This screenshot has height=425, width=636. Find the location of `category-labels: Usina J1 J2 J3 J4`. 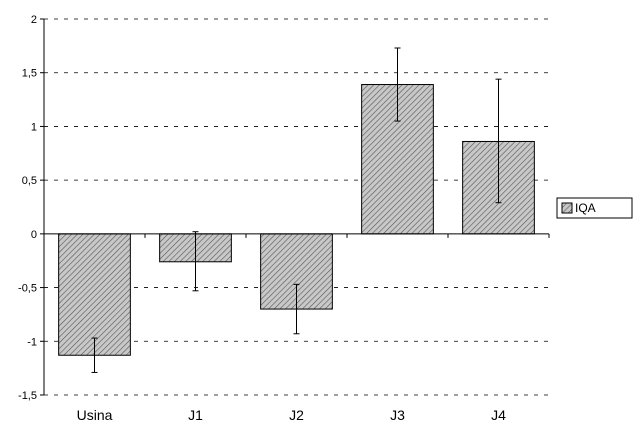

category-labels: Usina J1 J2 J3 J4 is located at coordinates (292, 415).